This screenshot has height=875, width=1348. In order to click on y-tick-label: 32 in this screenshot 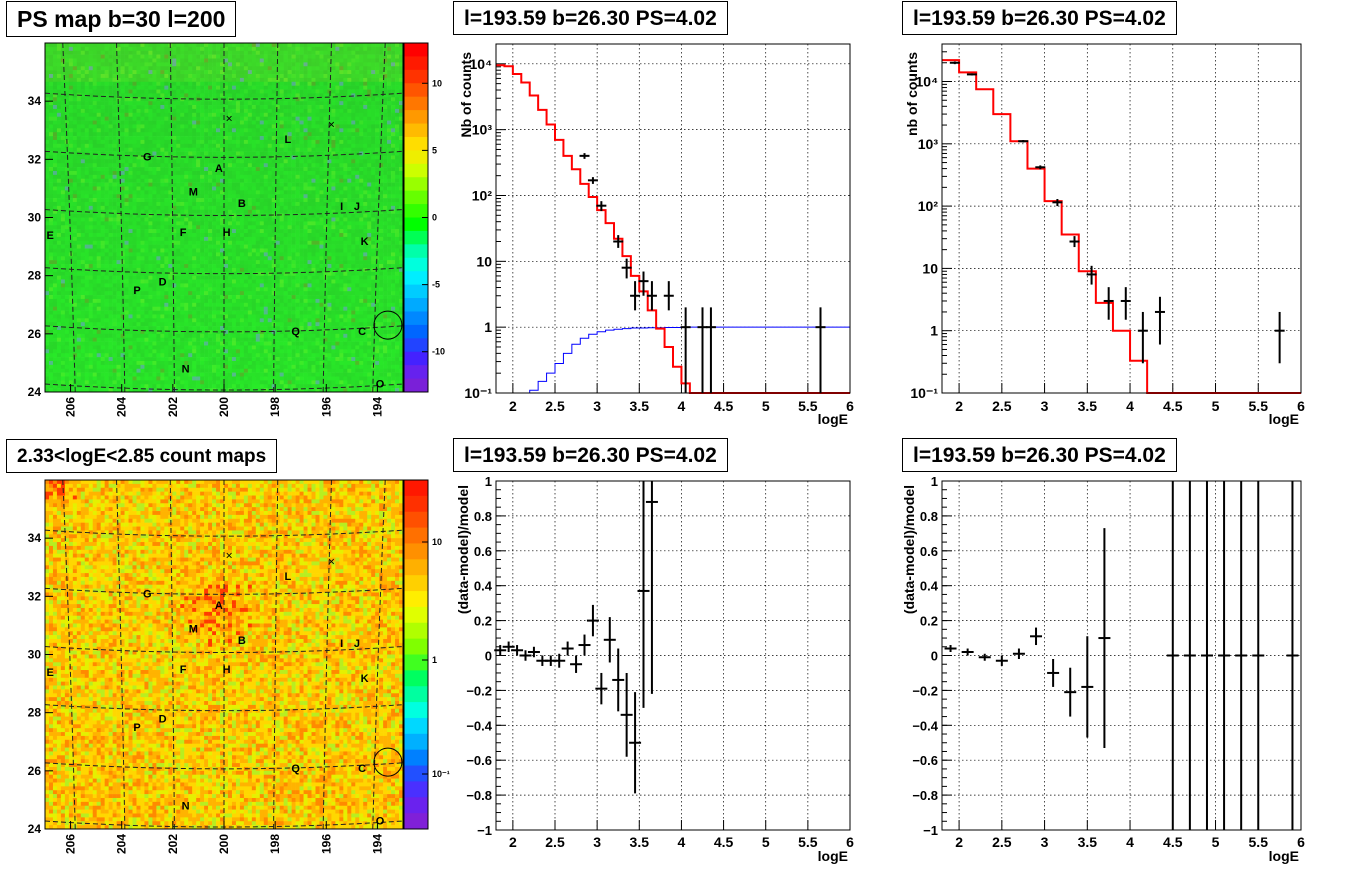, I will do `click(35, 596)`.